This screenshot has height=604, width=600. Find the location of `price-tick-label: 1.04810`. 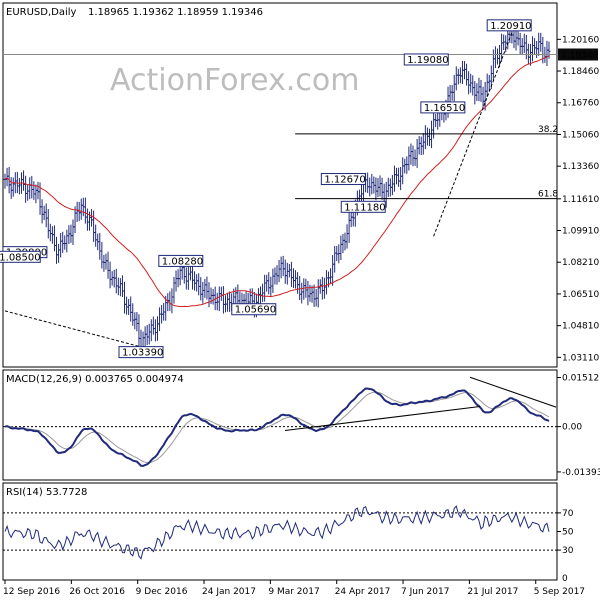

price-tick-label: 1.04810 is located at coordinates (580, 327).